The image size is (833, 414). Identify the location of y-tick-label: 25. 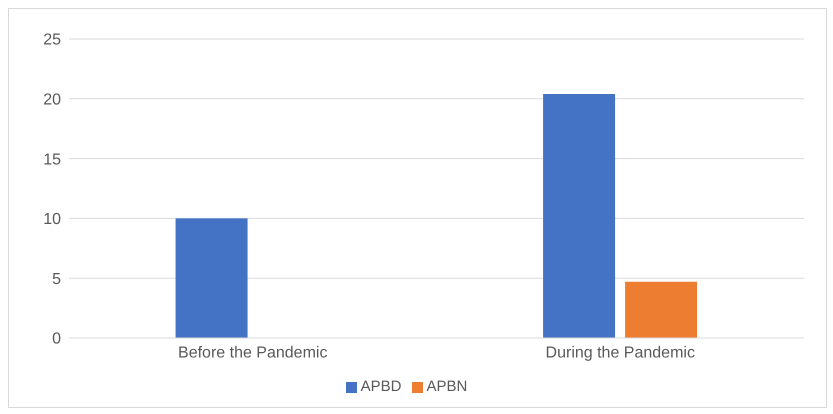
(52, 40).